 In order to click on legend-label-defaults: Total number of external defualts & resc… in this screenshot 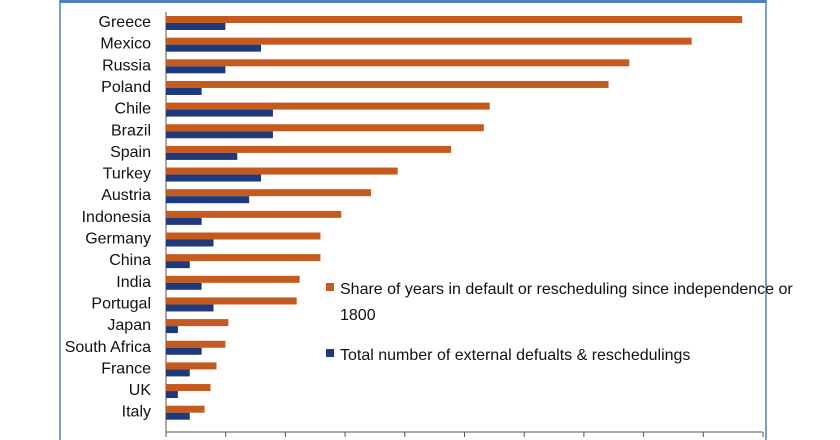, I will do `click(515, 355)`.